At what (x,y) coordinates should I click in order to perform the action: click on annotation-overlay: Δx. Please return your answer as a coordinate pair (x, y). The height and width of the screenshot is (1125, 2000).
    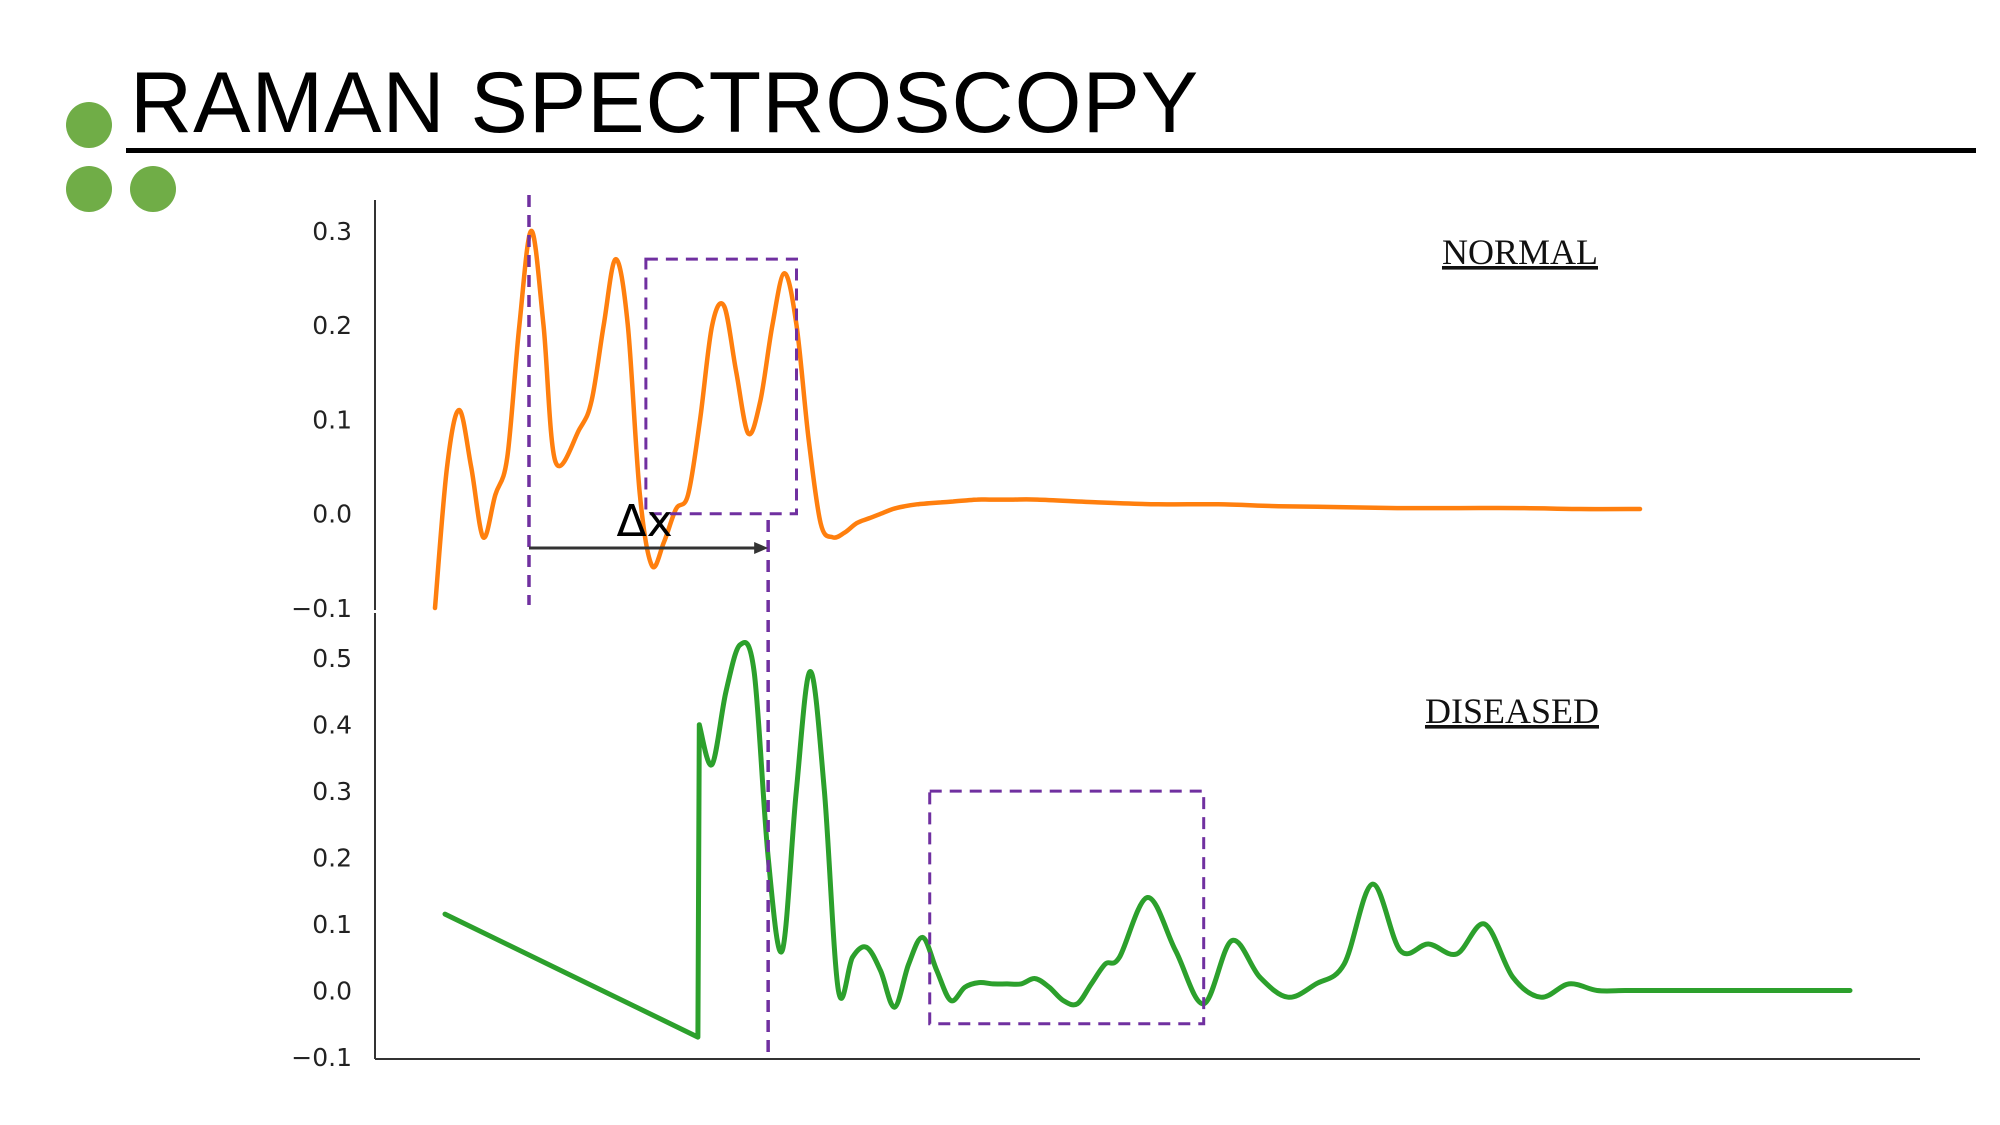
    Looking at the image, I should click on (648, 627).